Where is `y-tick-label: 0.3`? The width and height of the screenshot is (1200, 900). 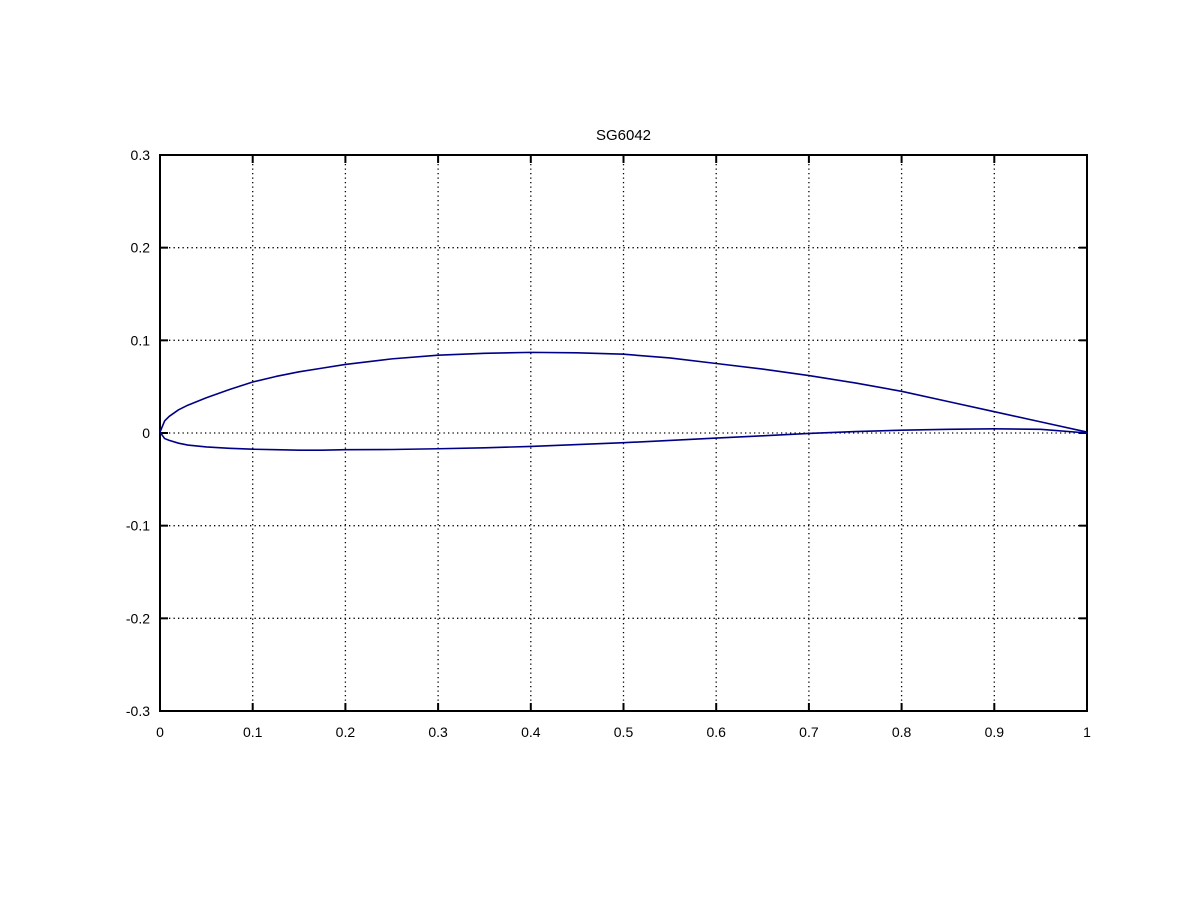 y-tick-label: 0.3 is located at coordinates (141, 155).